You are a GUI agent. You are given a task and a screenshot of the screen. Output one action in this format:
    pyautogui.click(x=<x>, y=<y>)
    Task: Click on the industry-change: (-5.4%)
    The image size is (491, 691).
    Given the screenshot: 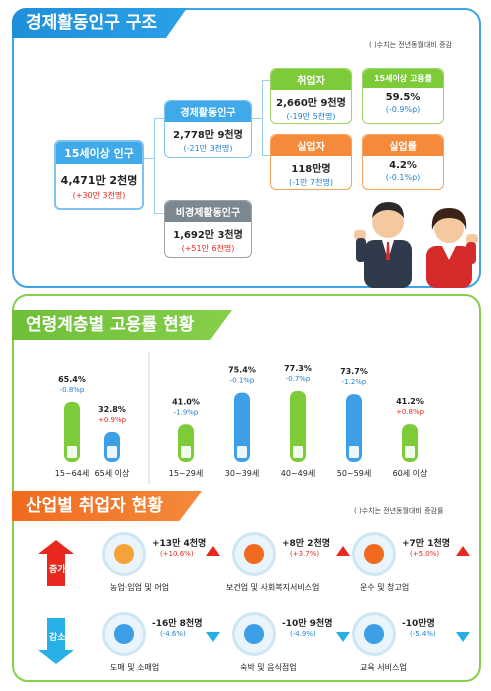 What is the action you would take?
    pyautogui.click(x=423, y=634)
    